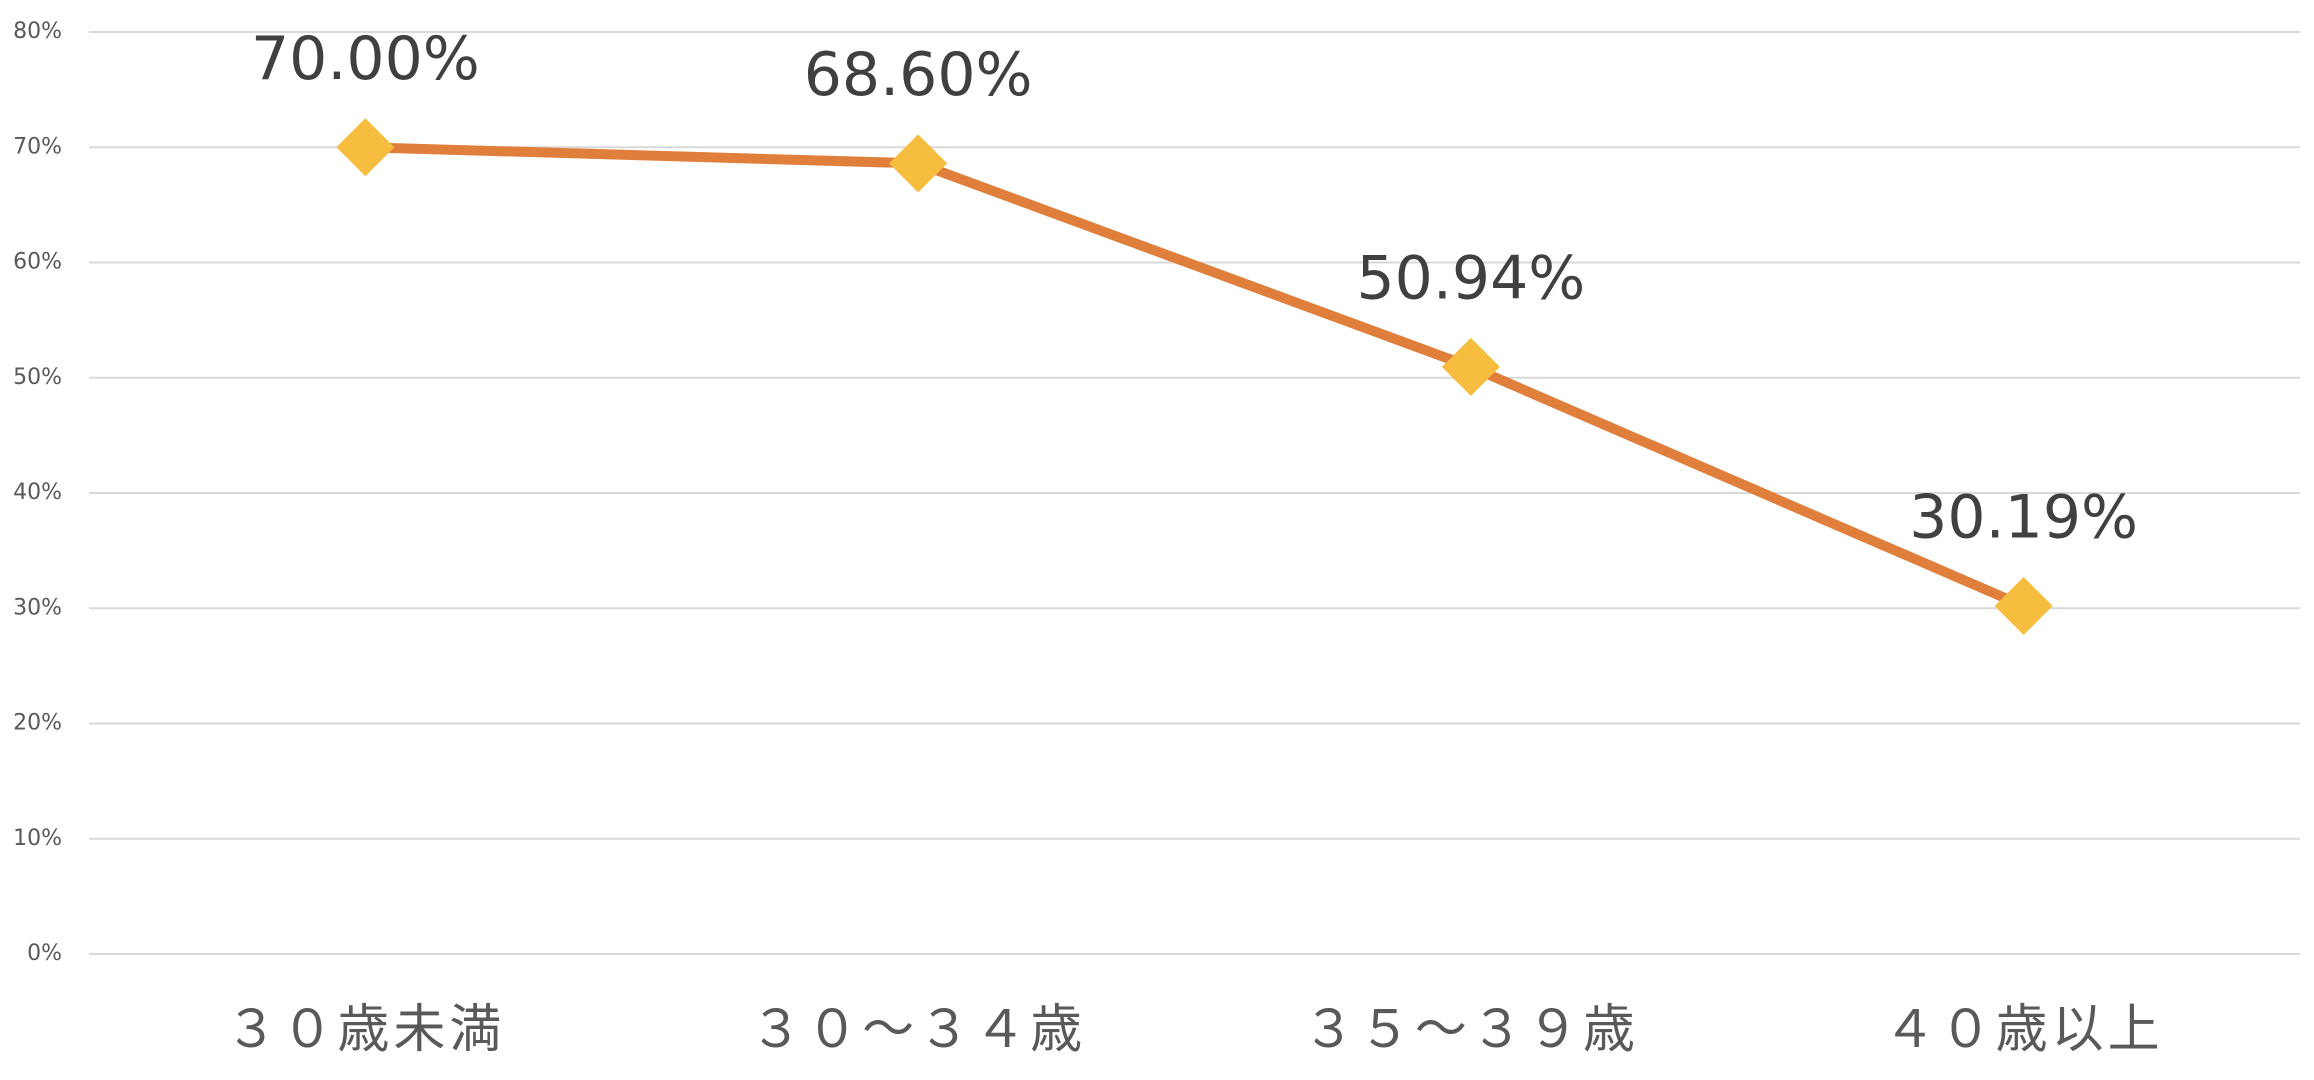  I want to click on y-tick-label: 20%, so click(37, 723).